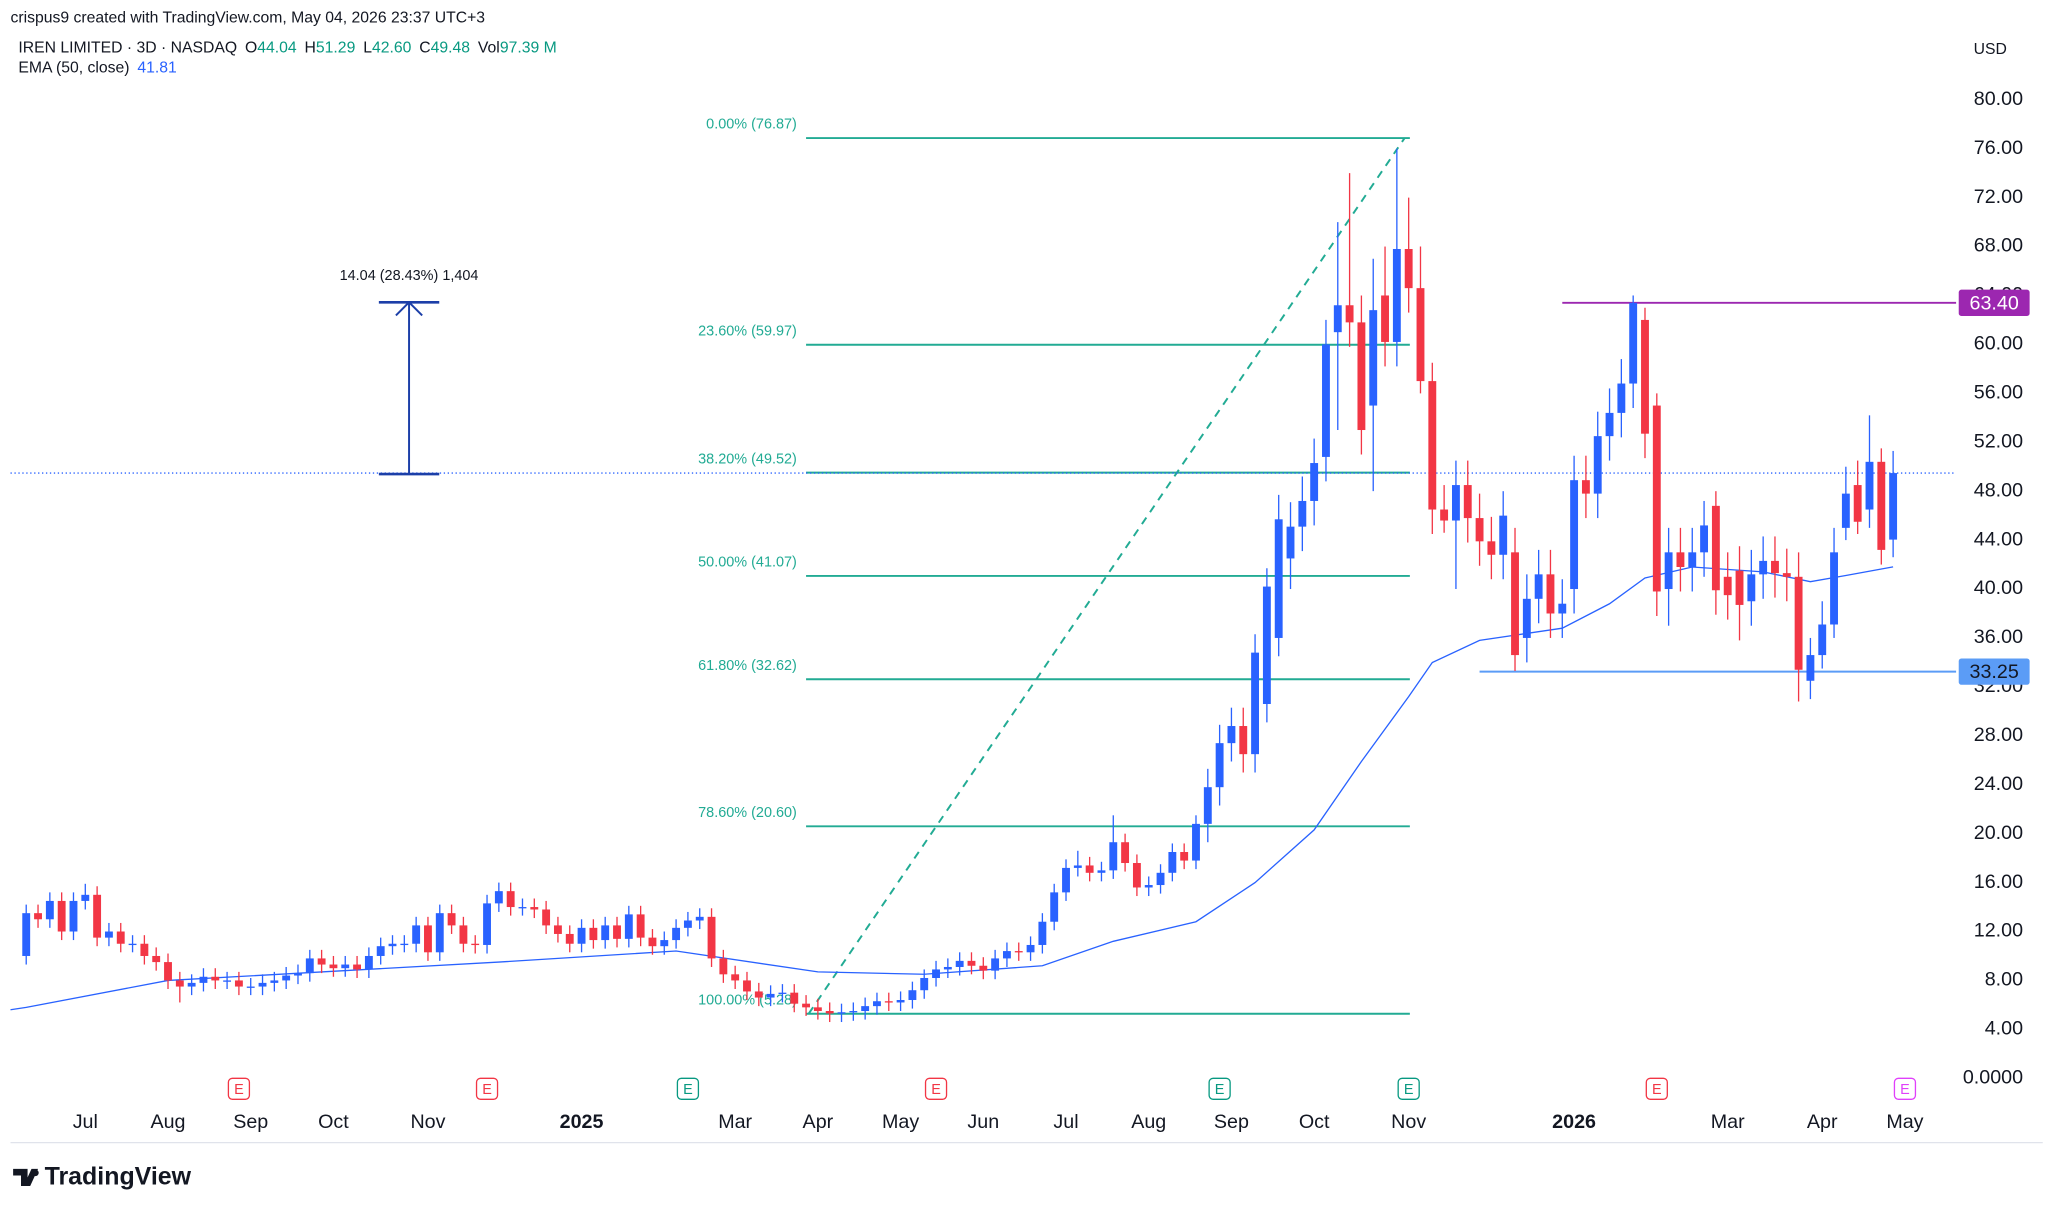 This screenshot has width=2048, height=1207. Describe the element at coordinates (1314, 1122) in the screenshot. I see `x-tick-label: Oct` at that location.